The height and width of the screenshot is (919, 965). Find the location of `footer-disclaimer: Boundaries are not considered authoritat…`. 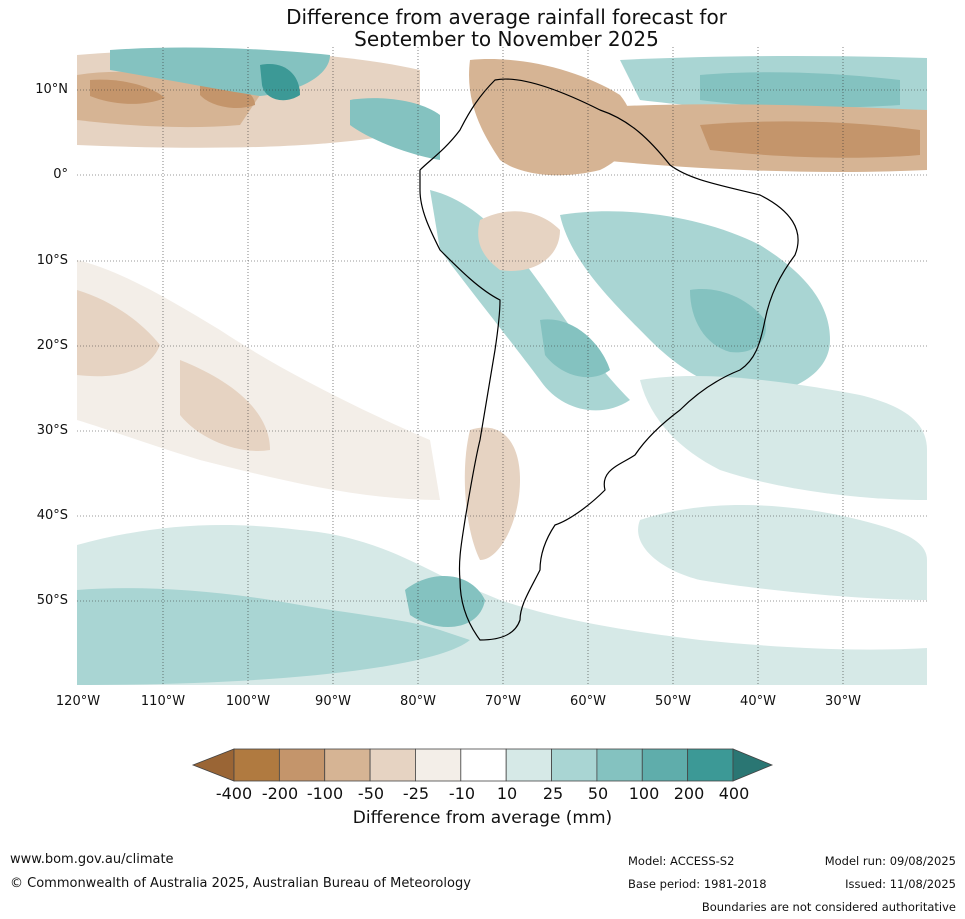

footer-disclaimer: Boundaries are not considered authoritat… is located at coordinates (828, 907).